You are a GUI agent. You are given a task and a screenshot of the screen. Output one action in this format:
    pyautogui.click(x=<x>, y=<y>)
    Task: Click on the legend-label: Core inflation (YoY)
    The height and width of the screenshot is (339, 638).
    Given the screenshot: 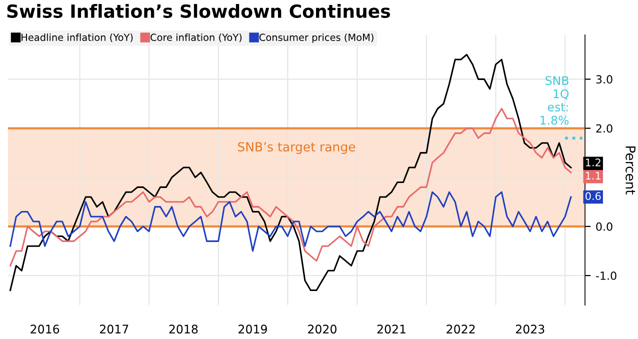 What is the action you would take?
    pyautogui.click(x=196, y=37)
    